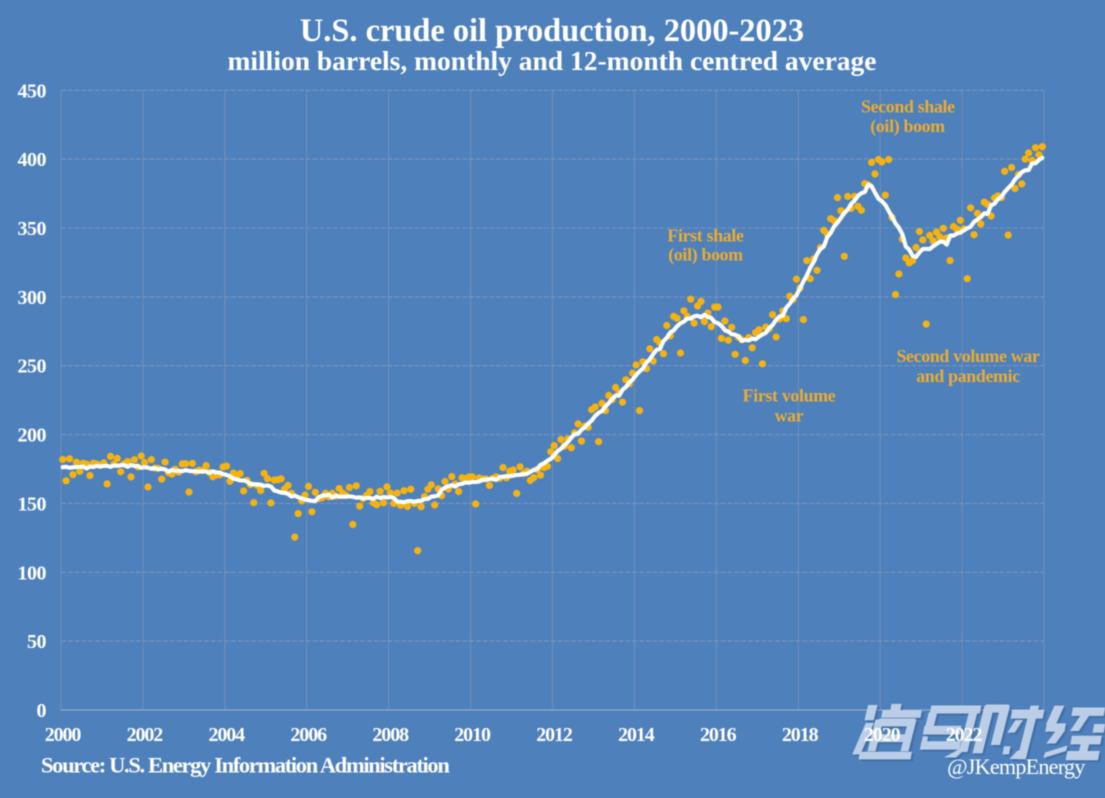 The width and height of the screenshot is (1105, 798). What do you see at coordinates (32, 229) in the screenshot?
I see `svg-text: 350` at bounding box center [32, 229].